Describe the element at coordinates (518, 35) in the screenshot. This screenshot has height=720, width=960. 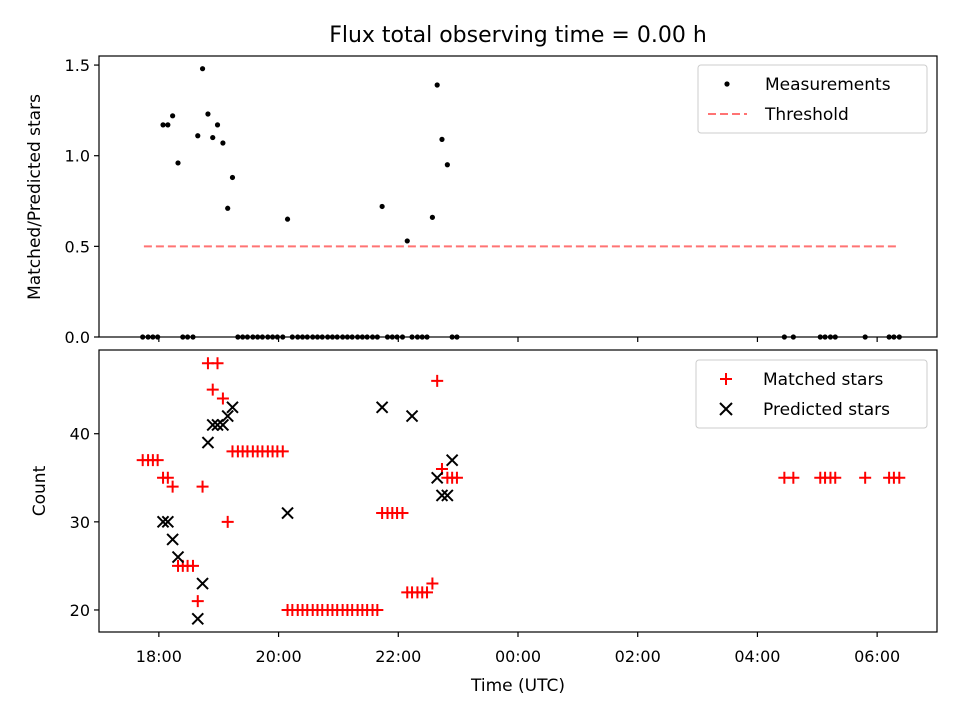
I see `figure-title: Flux total observing time = 0.00 h` at that location.